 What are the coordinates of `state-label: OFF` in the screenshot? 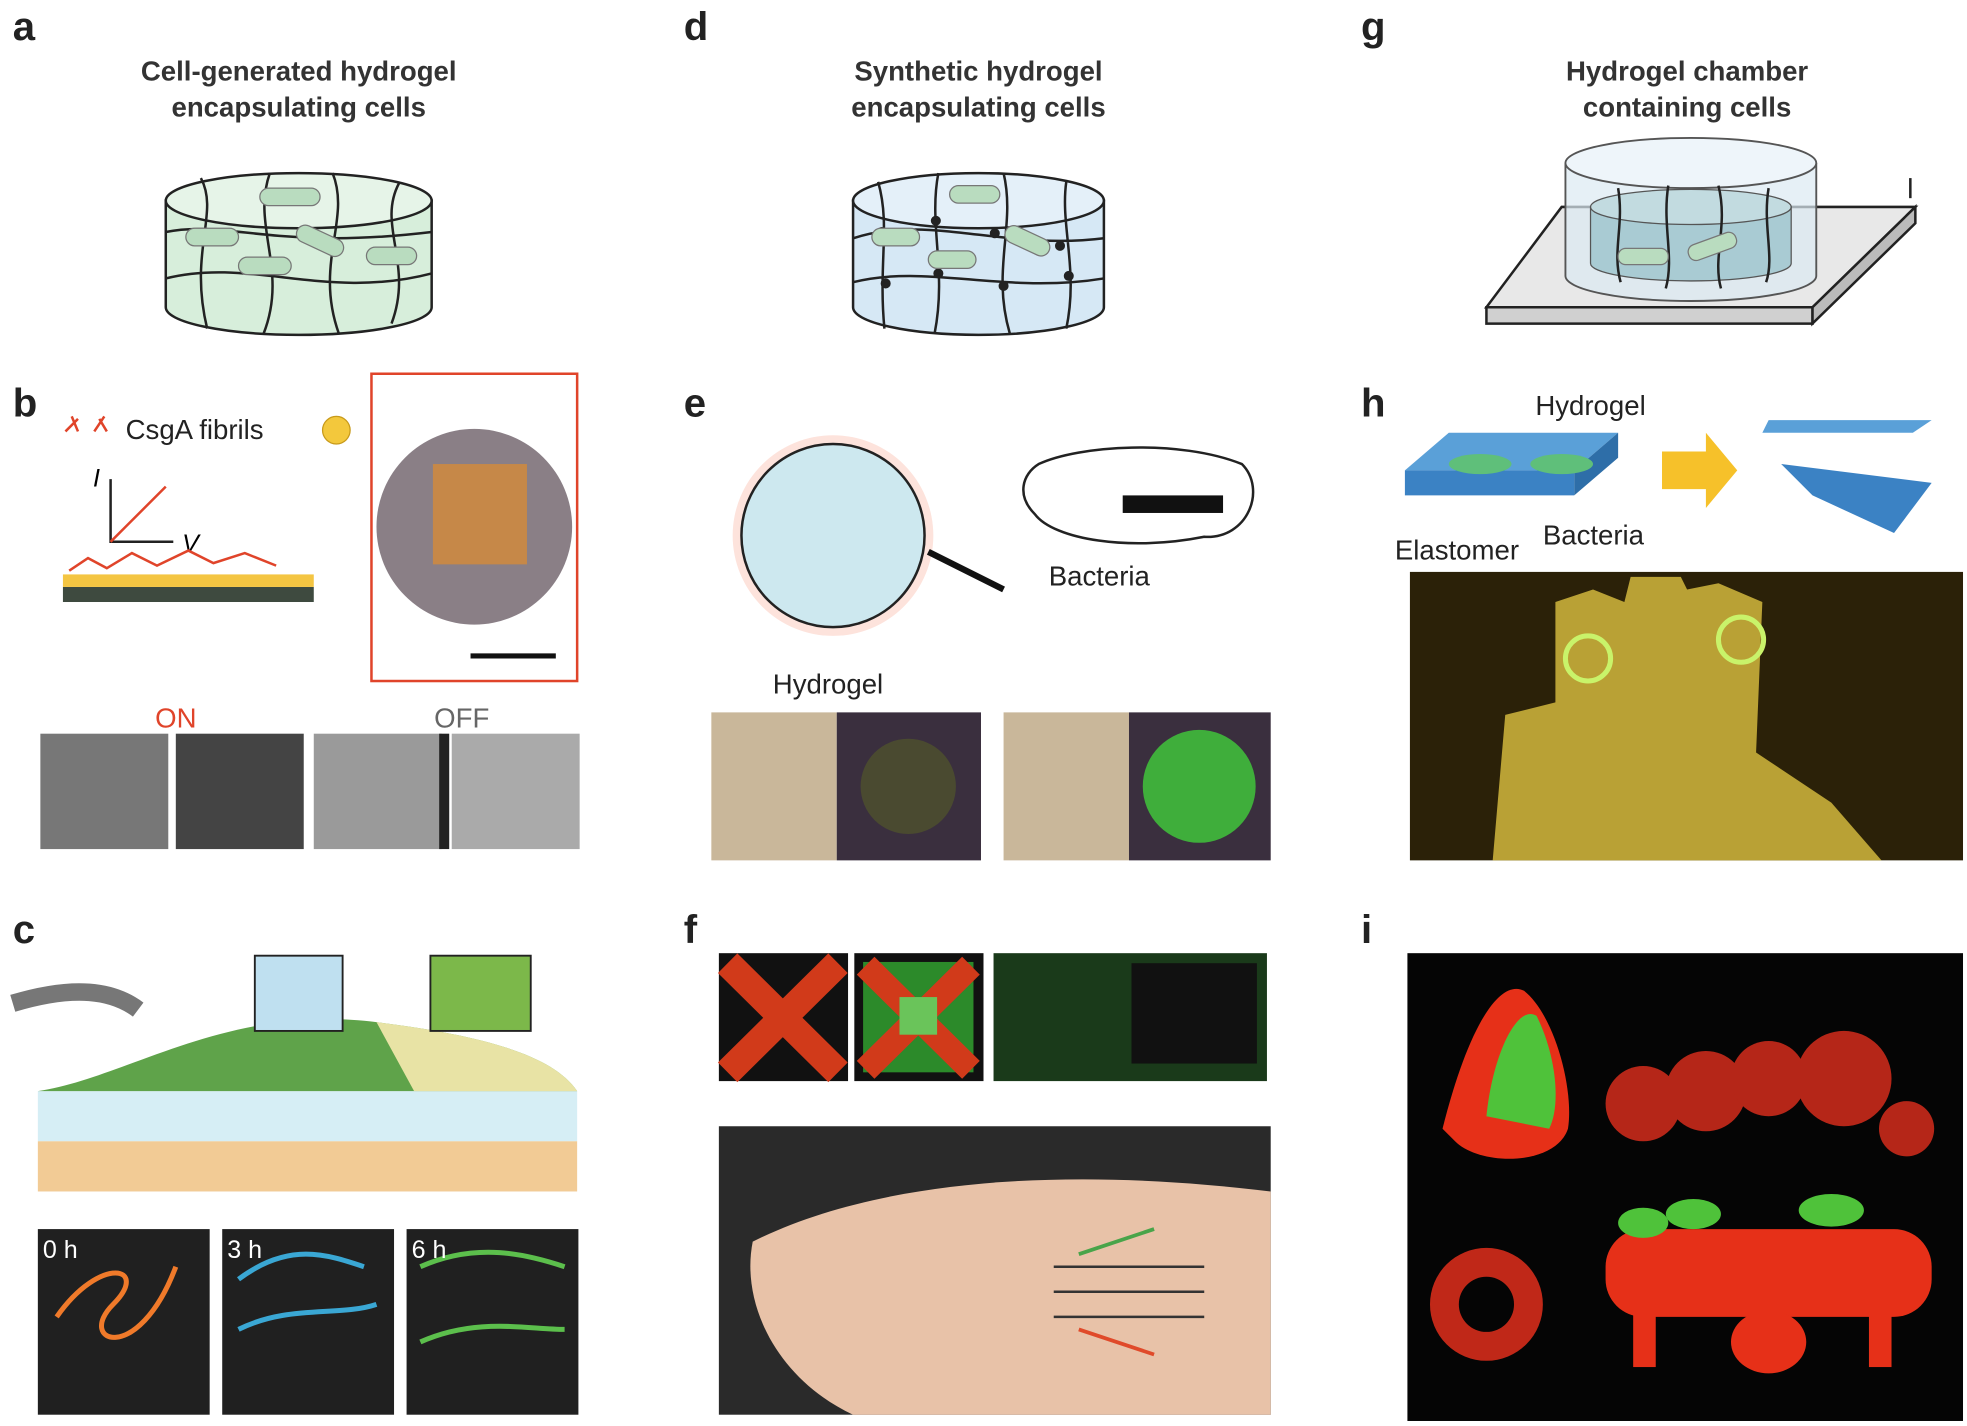 It's located at (461, 717).